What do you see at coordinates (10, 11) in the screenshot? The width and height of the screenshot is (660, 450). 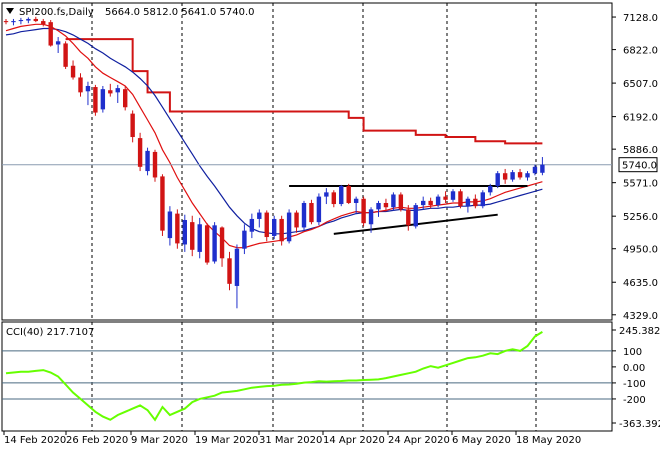 I see `triangle-down-icon` at bounding box center [10, 11].